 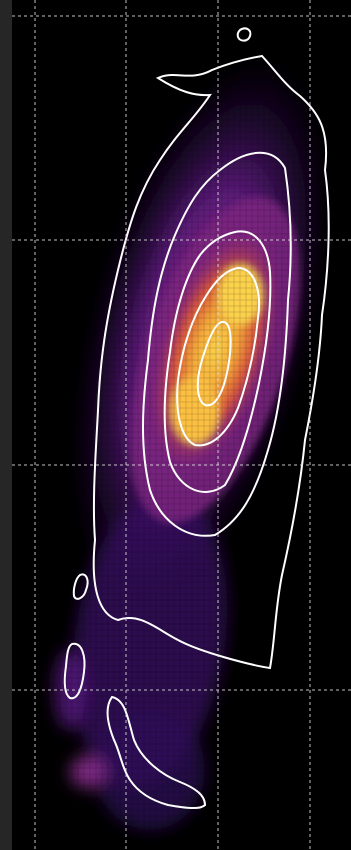 I want to click on contour-small-left, so click(x=80, y=586).